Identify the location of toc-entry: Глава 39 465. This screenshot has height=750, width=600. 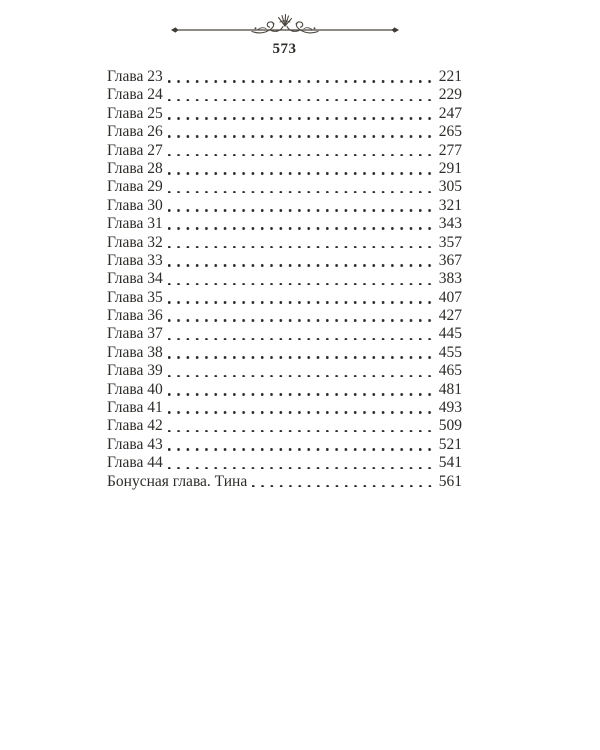
(284, 371).